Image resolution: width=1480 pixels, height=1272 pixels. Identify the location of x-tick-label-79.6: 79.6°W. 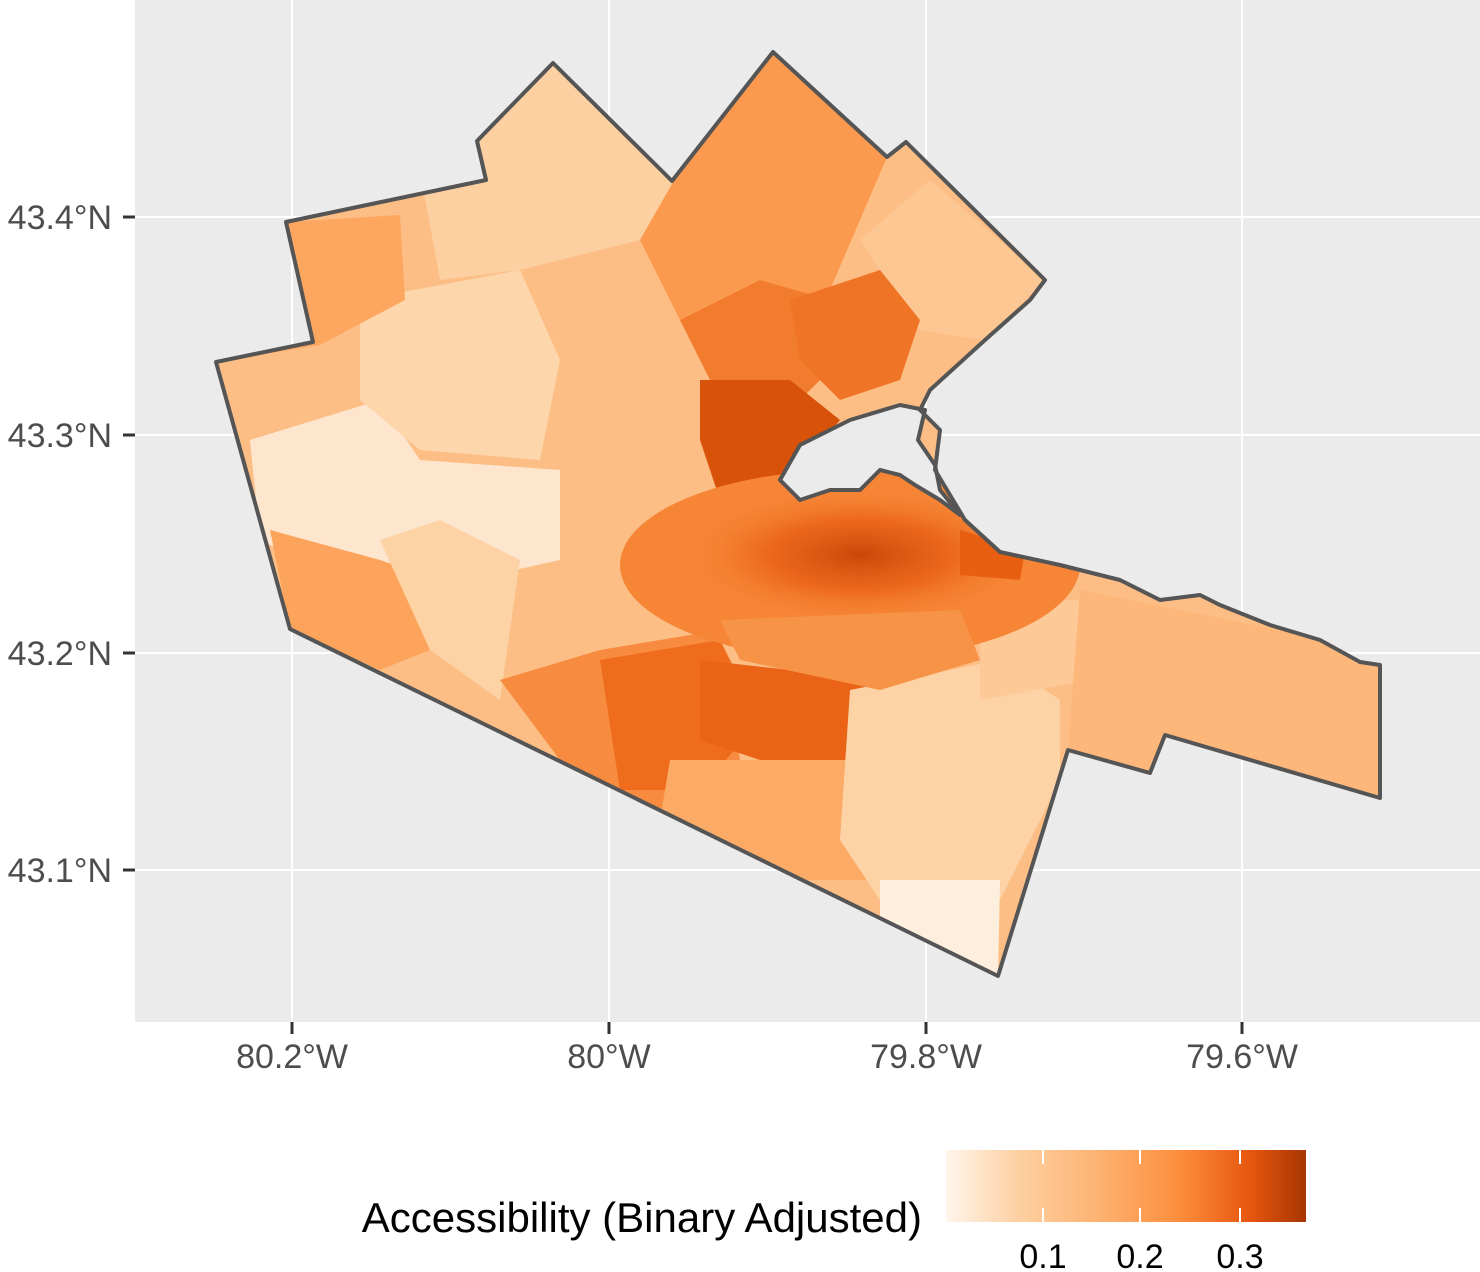
(1242, 1057).